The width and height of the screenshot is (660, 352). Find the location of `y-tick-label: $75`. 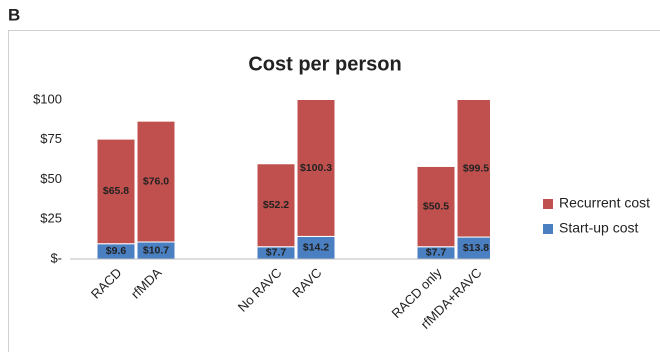

y-tick-label: $75 is located at coordinates (51, 138).